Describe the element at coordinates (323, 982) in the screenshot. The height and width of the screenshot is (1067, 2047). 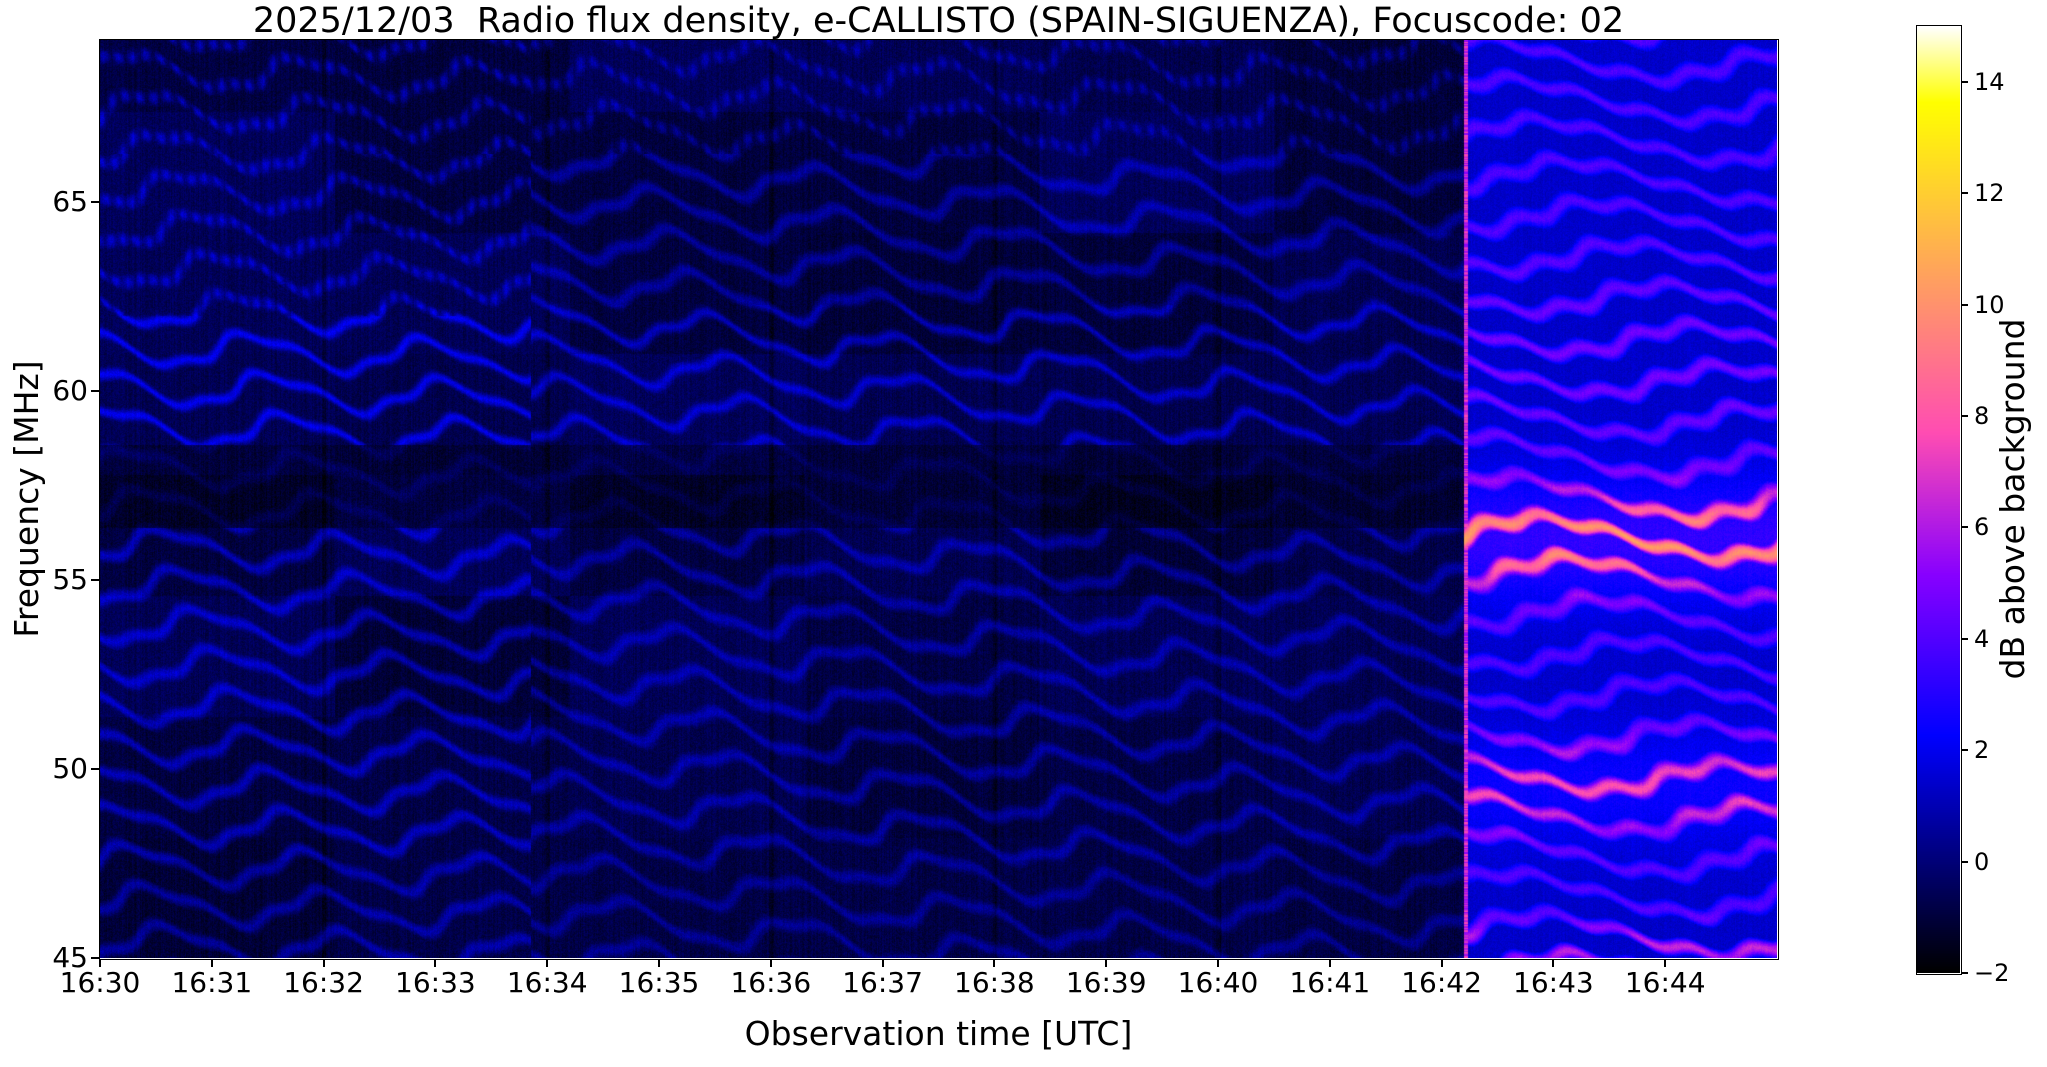
I see `x-tick-label: 16:32` at that location.